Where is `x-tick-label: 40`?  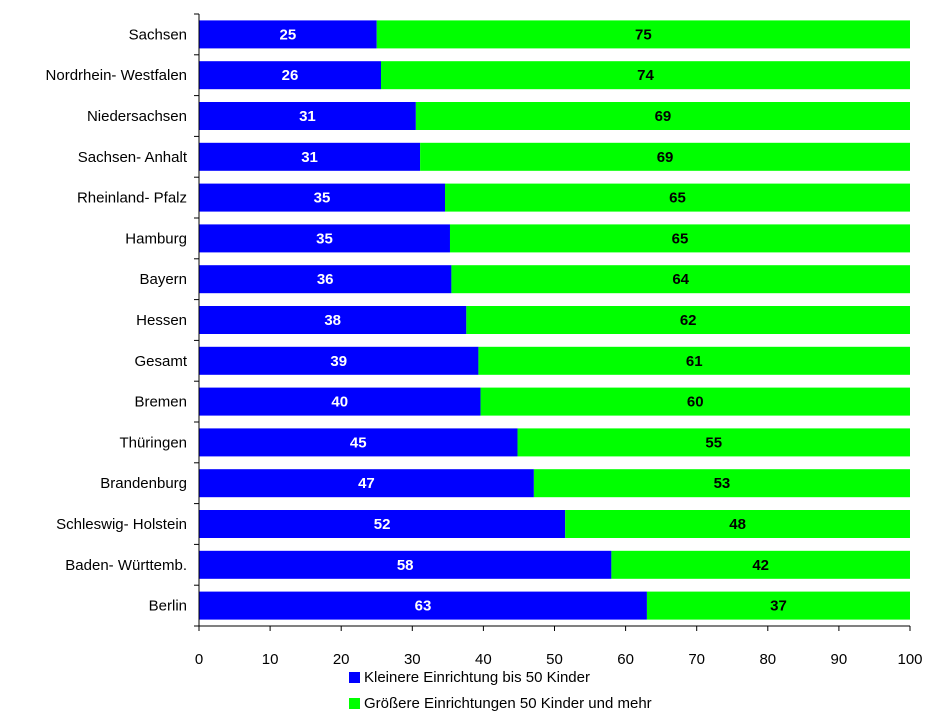 x-tick-label: 40 is located at coordinates (483, 659).